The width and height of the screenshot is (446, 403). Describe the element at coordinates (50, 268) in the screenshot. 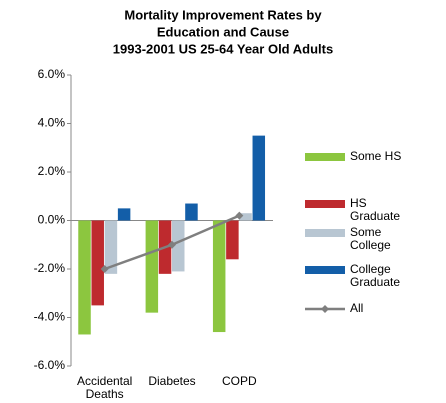

I see `y-tick-label: -2.0%` at that location.